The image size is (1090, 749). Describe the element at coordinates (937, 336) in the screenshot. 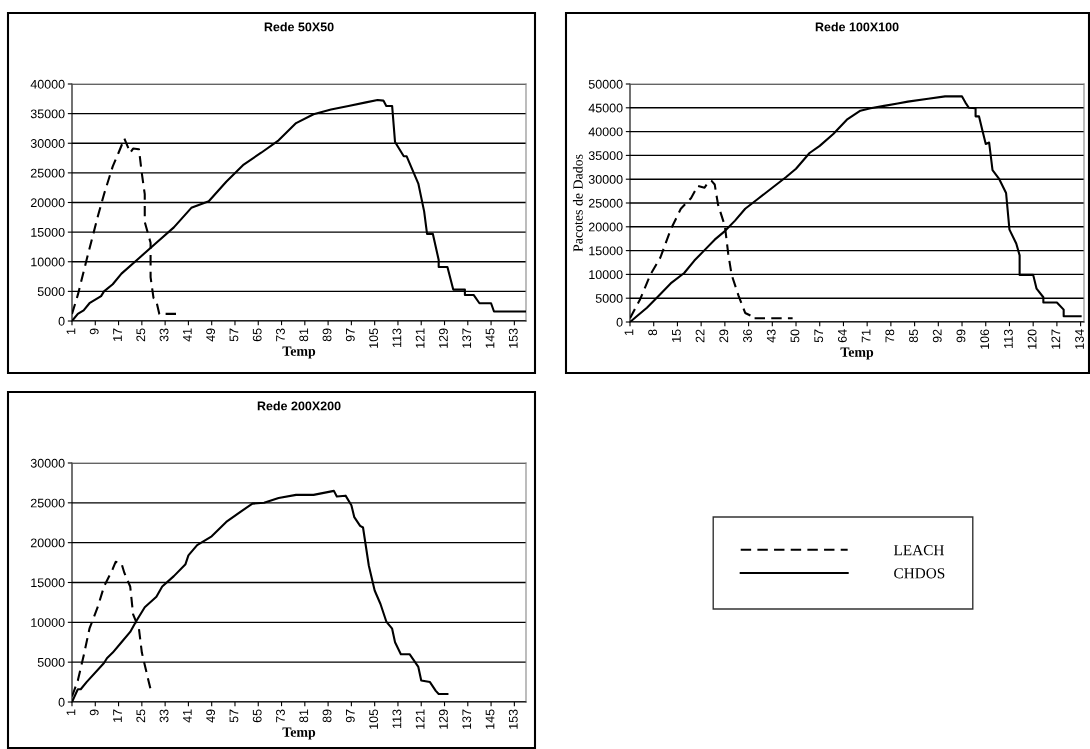

I see `x-tick-label: 92` at that location.